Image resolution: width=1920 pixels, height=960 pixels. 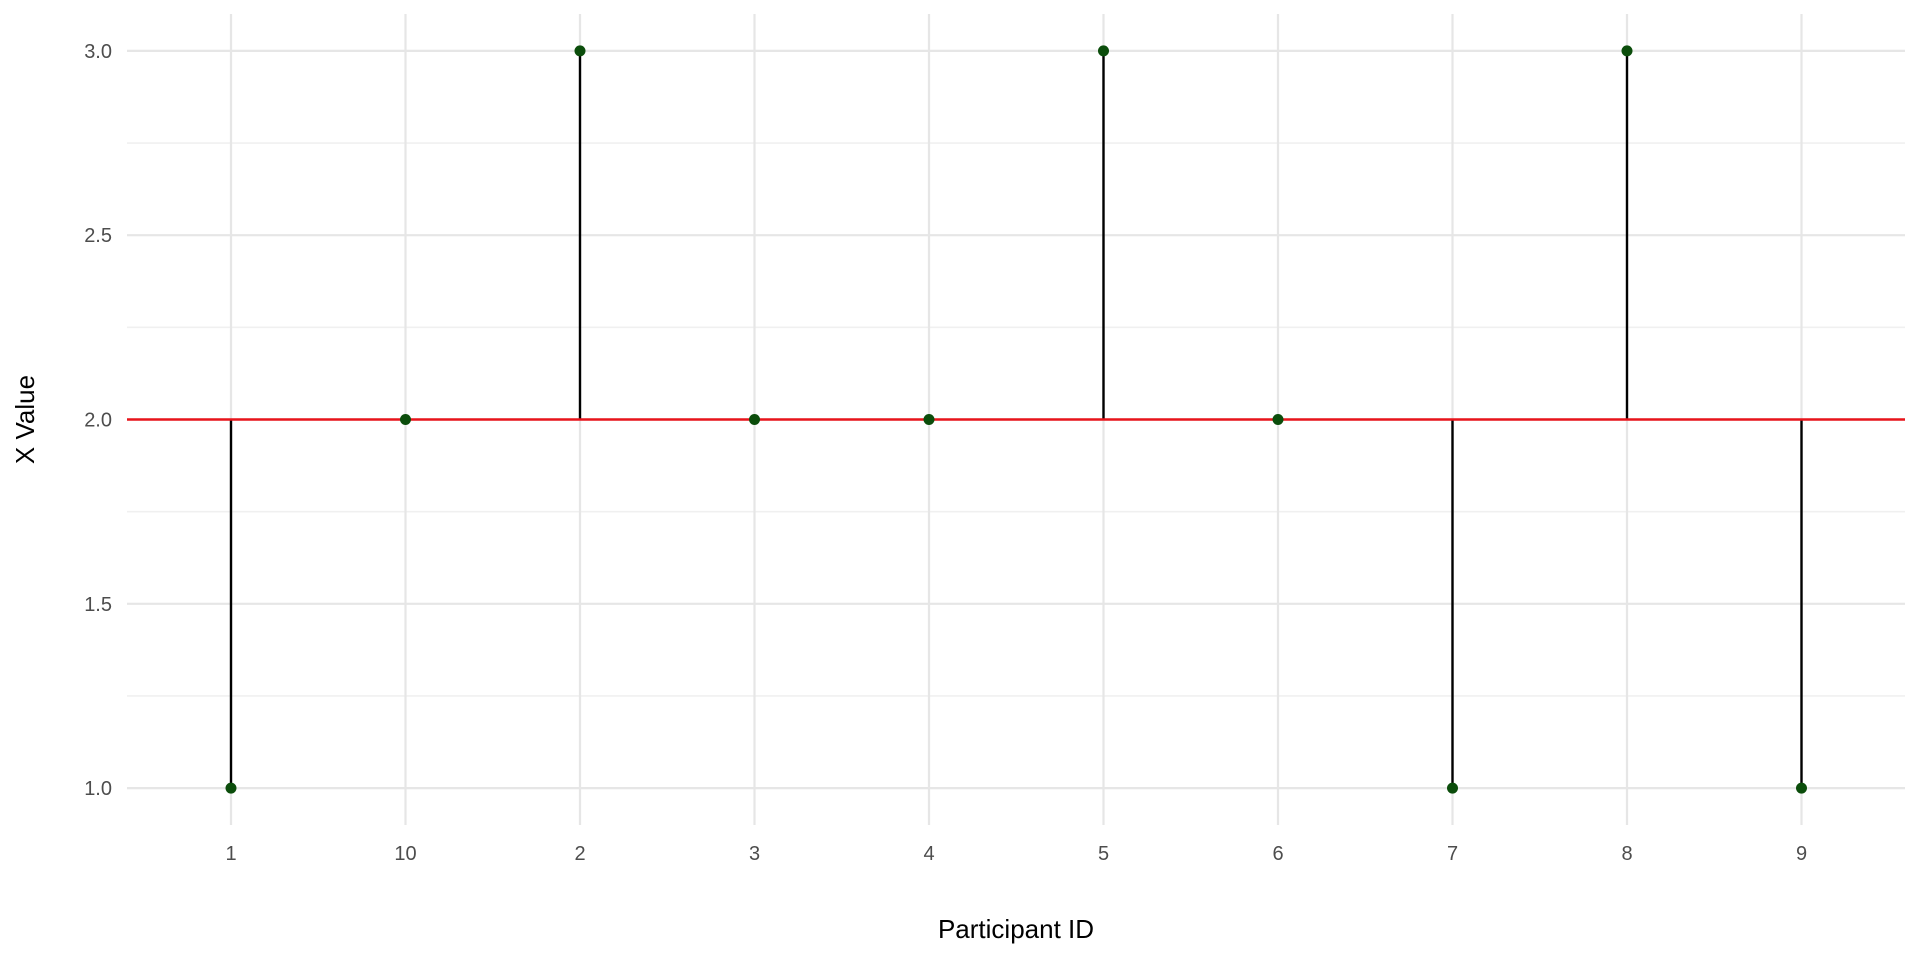 What do you see at coordinates (579, 854) in the screenshot?
I see `x-tick-label: 2` at bounding box center [579, 854].